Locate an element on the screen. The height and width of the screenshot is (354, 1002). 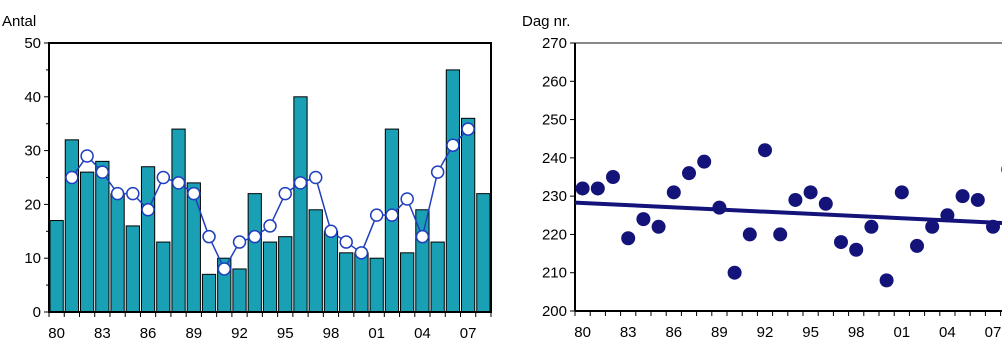
y-tick-label: 240 is located at coordinates (554, 158).